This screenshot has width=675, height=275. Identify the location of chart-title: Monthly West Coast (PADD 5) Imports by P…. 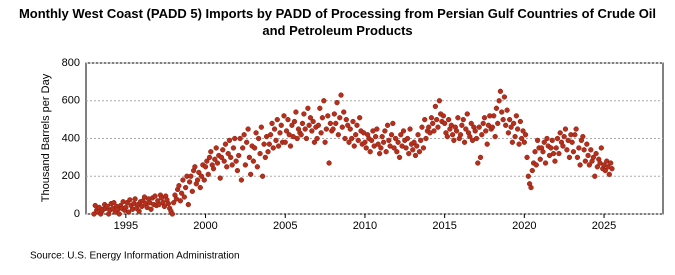
(337, 22).